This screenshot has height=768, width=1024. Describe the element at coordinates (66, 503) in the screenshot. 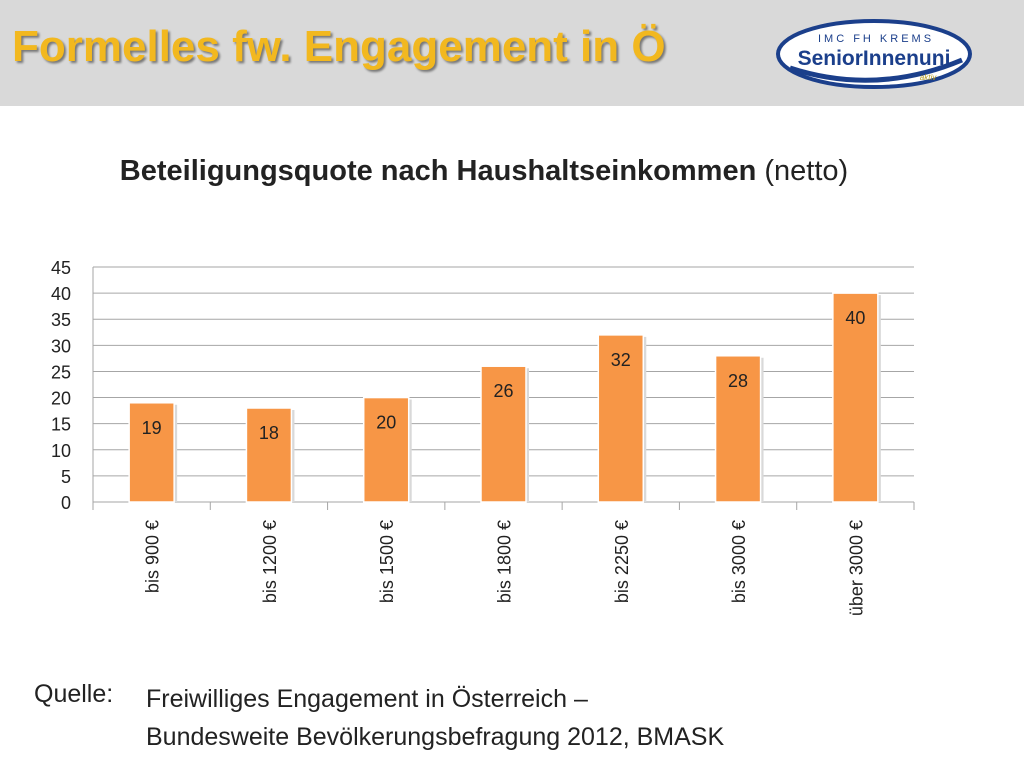

I see `y-tick-label: 0` at that location.